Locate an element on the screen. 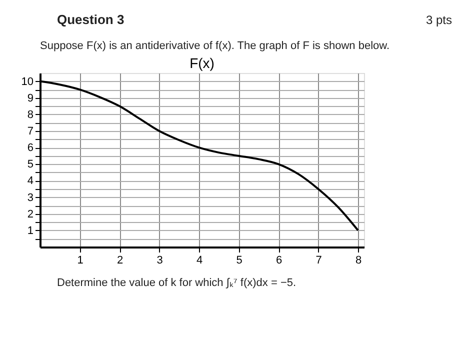  text: Suppose F(x) is an antiderivative of f(x). The graph of F is shown below. is located at coordinates (215, 46).